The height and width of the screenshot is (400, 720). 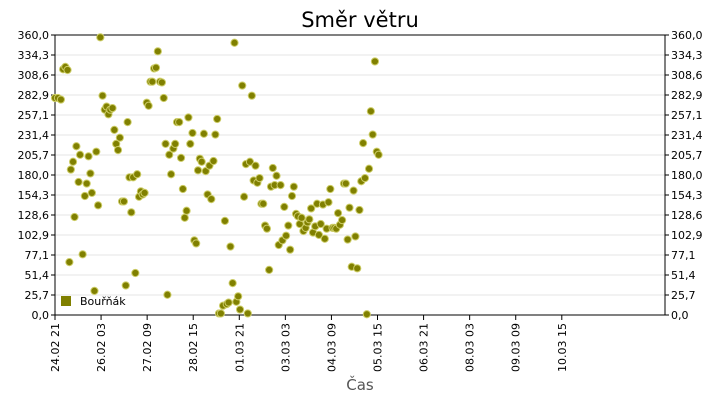 I want to click on y-tick-label-right: 308,6, so click(x=687, y=75).